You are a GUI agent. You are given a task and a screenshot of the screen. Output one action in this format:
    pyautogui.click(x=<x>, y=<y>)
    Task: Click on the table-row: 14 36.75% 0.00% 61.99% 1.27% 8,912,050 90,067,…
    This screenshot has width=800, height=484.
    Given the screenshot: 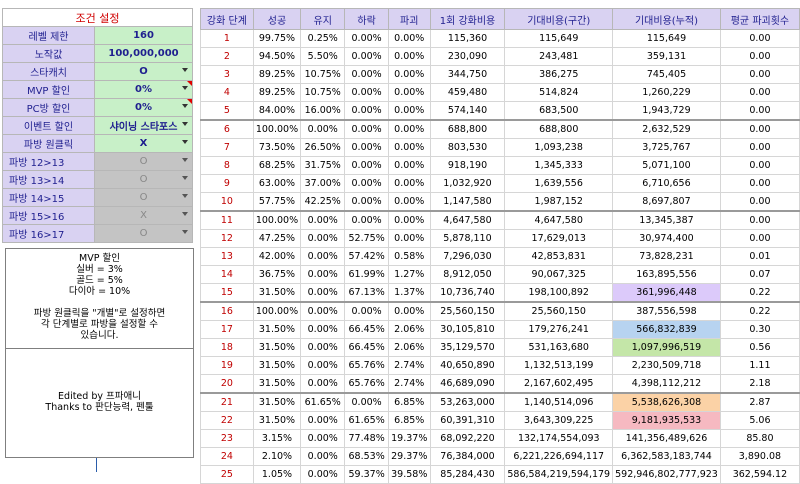 What is the action you would take?
    pyautogui.click(x=500, y=274)
    